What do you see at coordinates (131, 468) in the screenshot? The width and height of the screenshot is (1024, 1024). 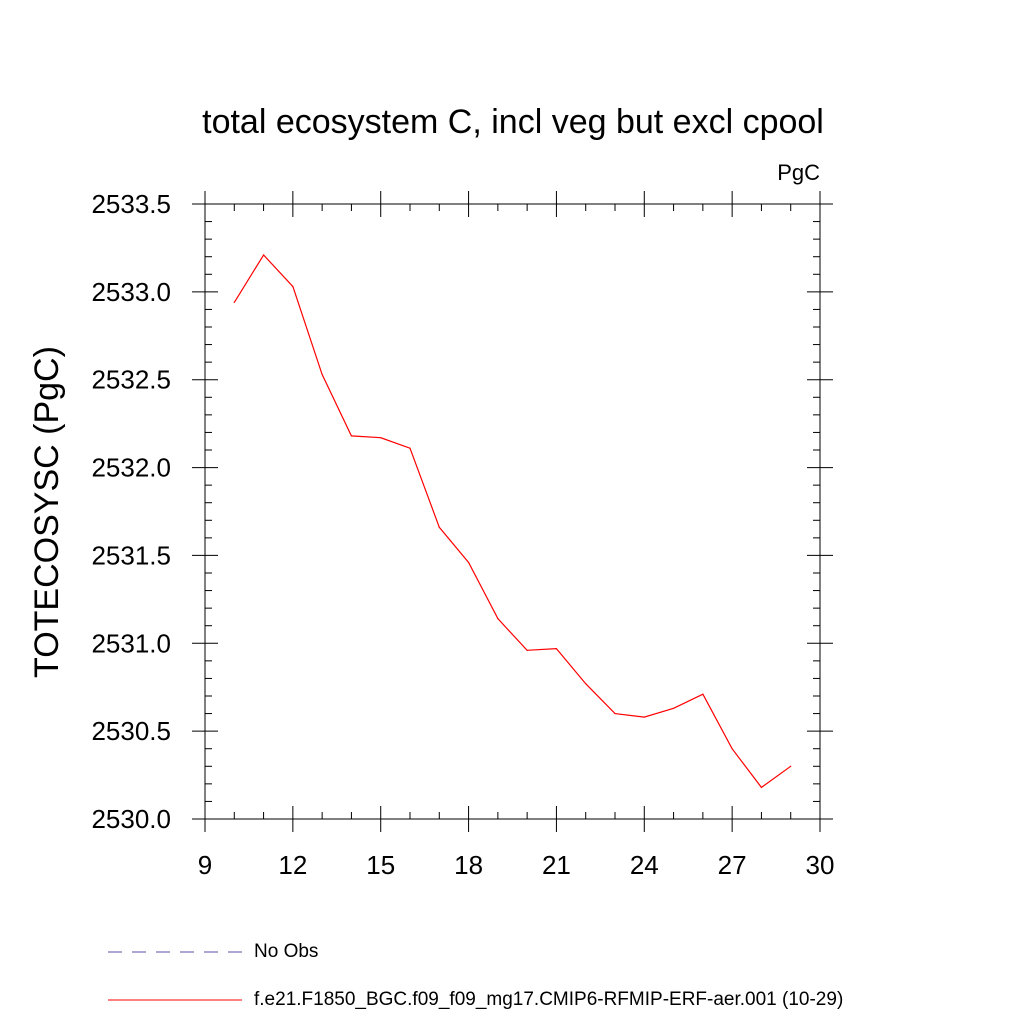 I see `y-tick-label: 2532.0` at bounding box center [131, 468].